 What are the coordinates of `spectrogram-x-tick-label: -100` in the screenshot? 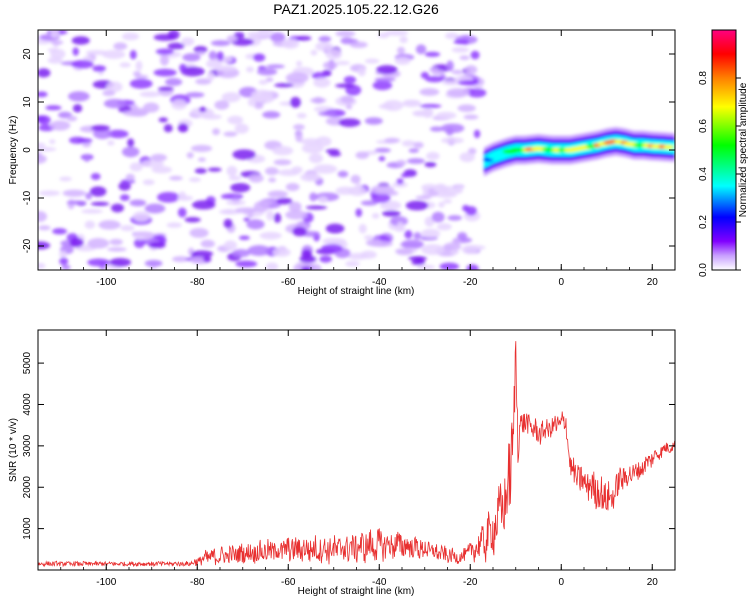 It's located at (106, 282).